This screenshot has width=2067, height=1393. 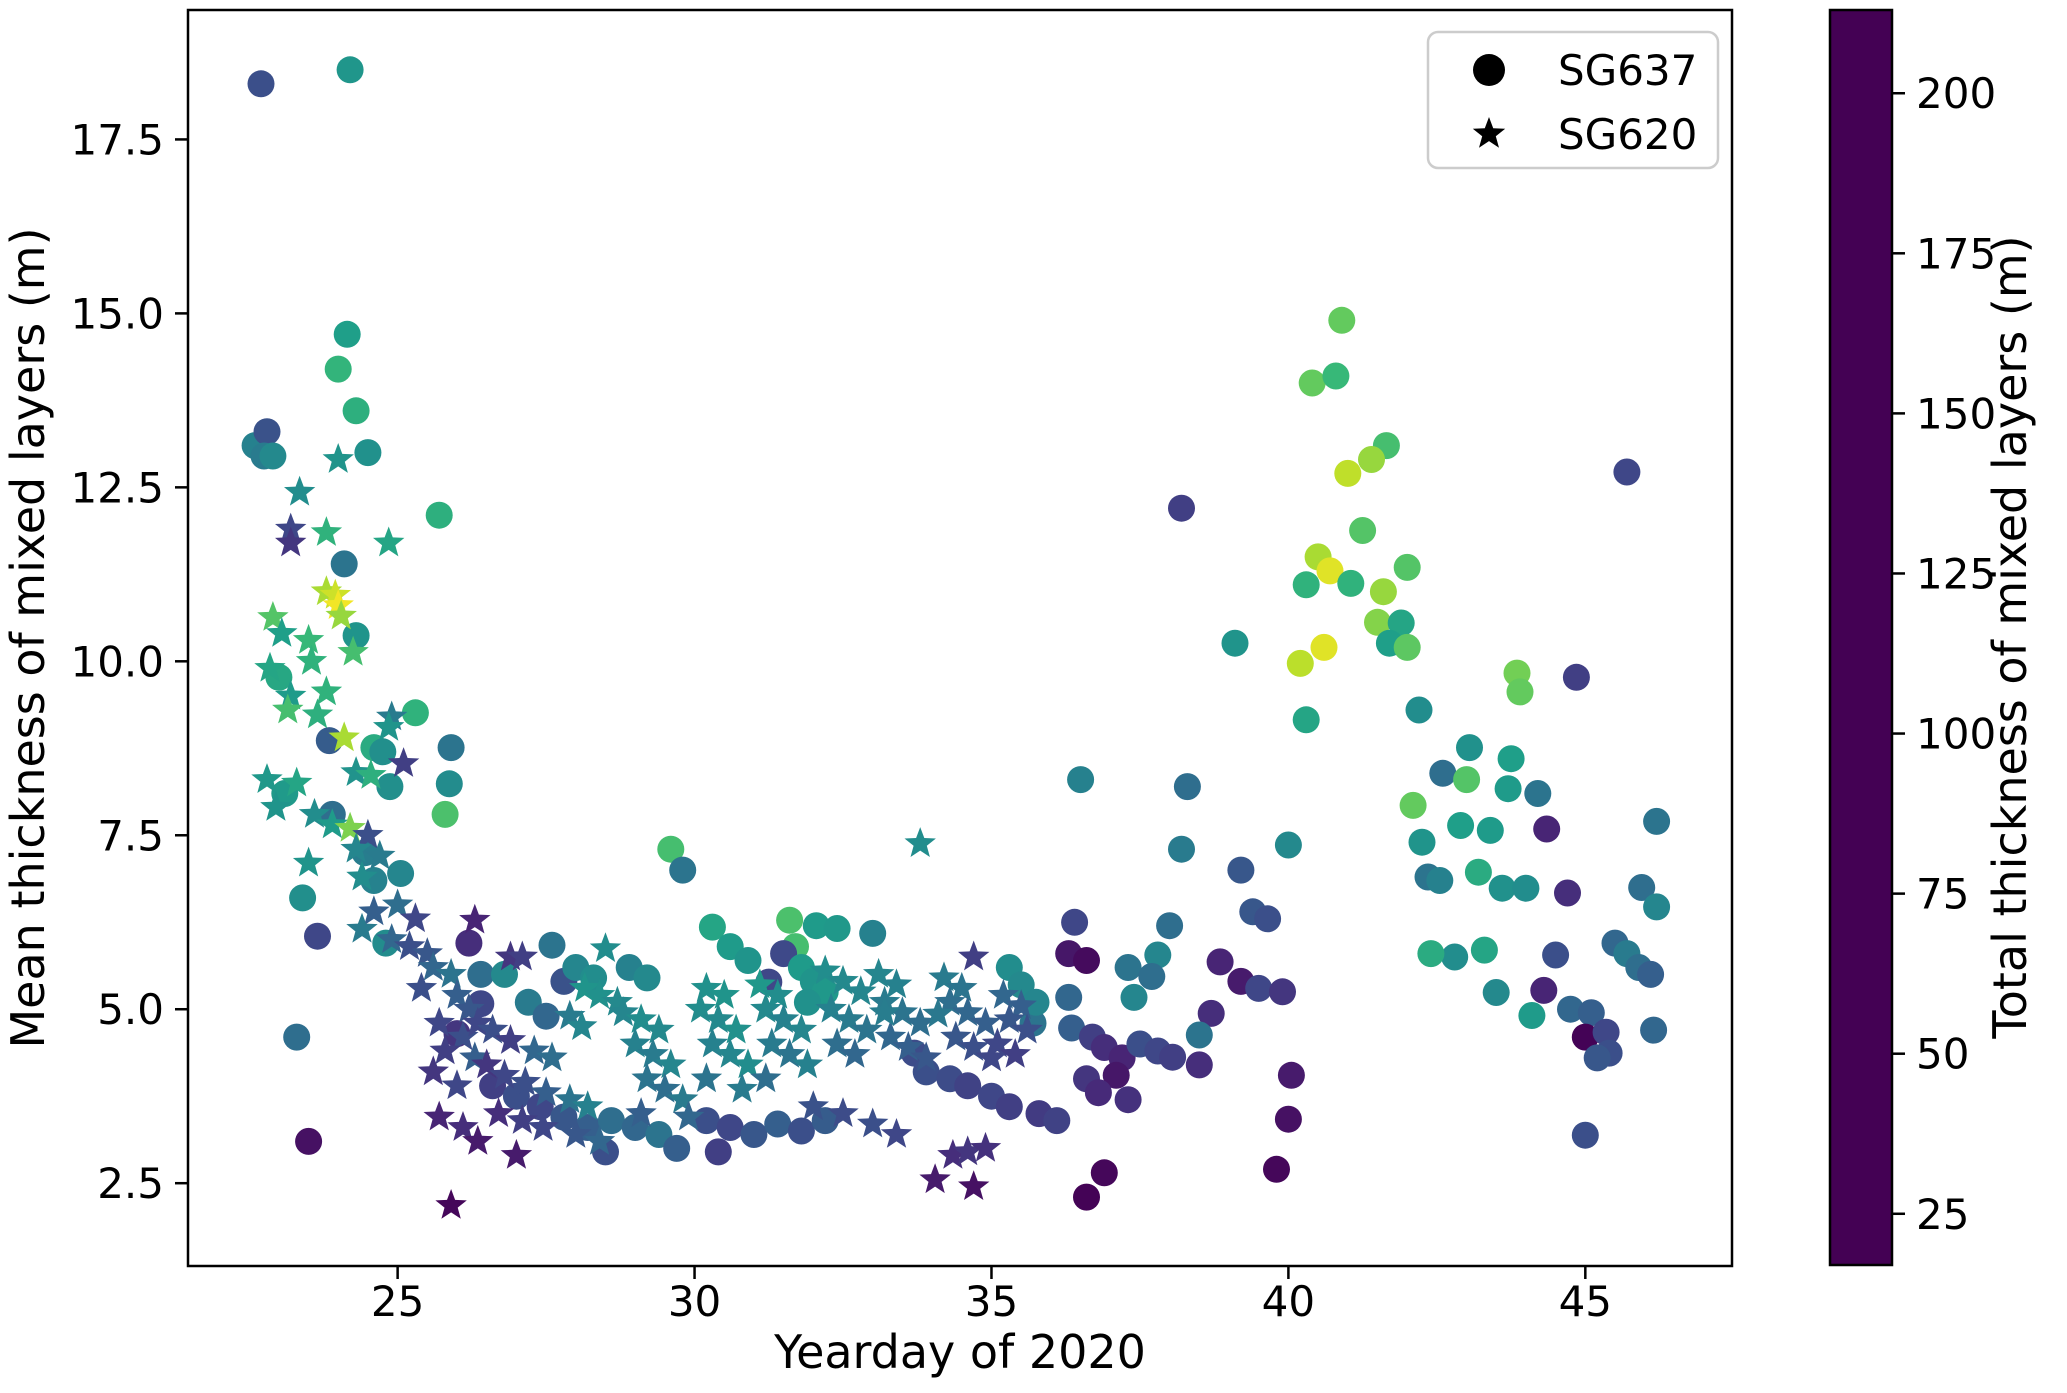 I want to click on colorbar-label: Total thickness of mixed layers (m), so click(x=2010, y=637).